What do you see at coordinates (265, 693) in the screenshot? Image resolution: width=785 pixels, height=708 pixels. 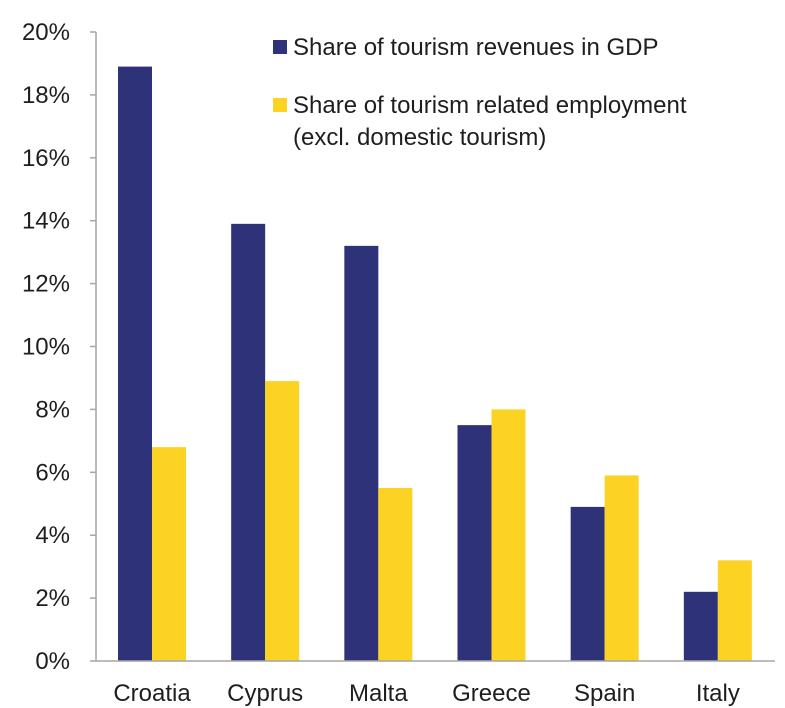 I see `x-tick-label-cyprus: Cyprus` at bounding box center [265, 693].